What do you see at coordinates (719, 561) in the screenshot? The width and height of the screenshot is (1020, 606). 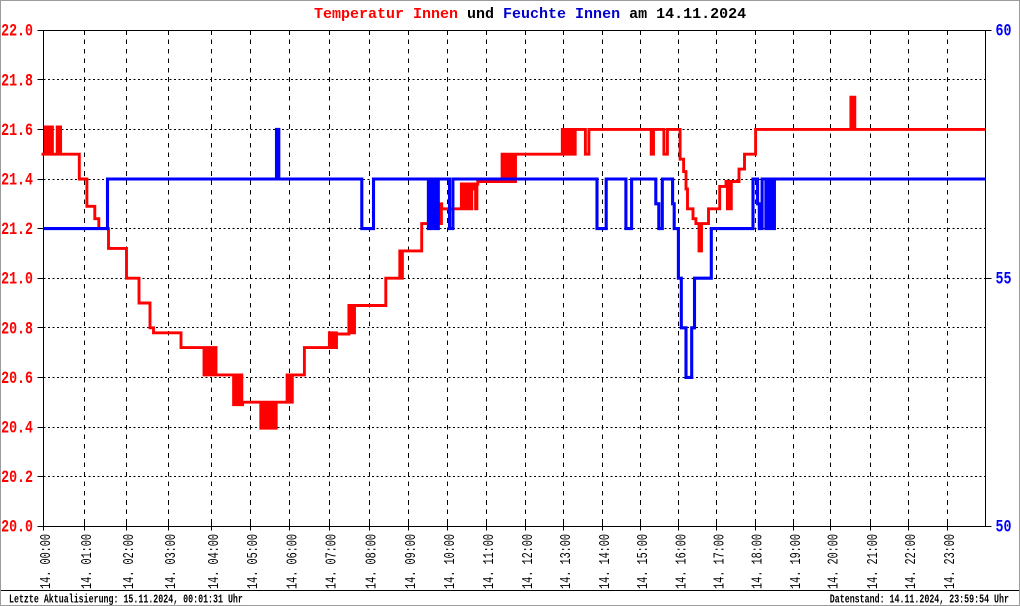 I see `svg-text: 14. 17:00` at bounding box center [719, 561].